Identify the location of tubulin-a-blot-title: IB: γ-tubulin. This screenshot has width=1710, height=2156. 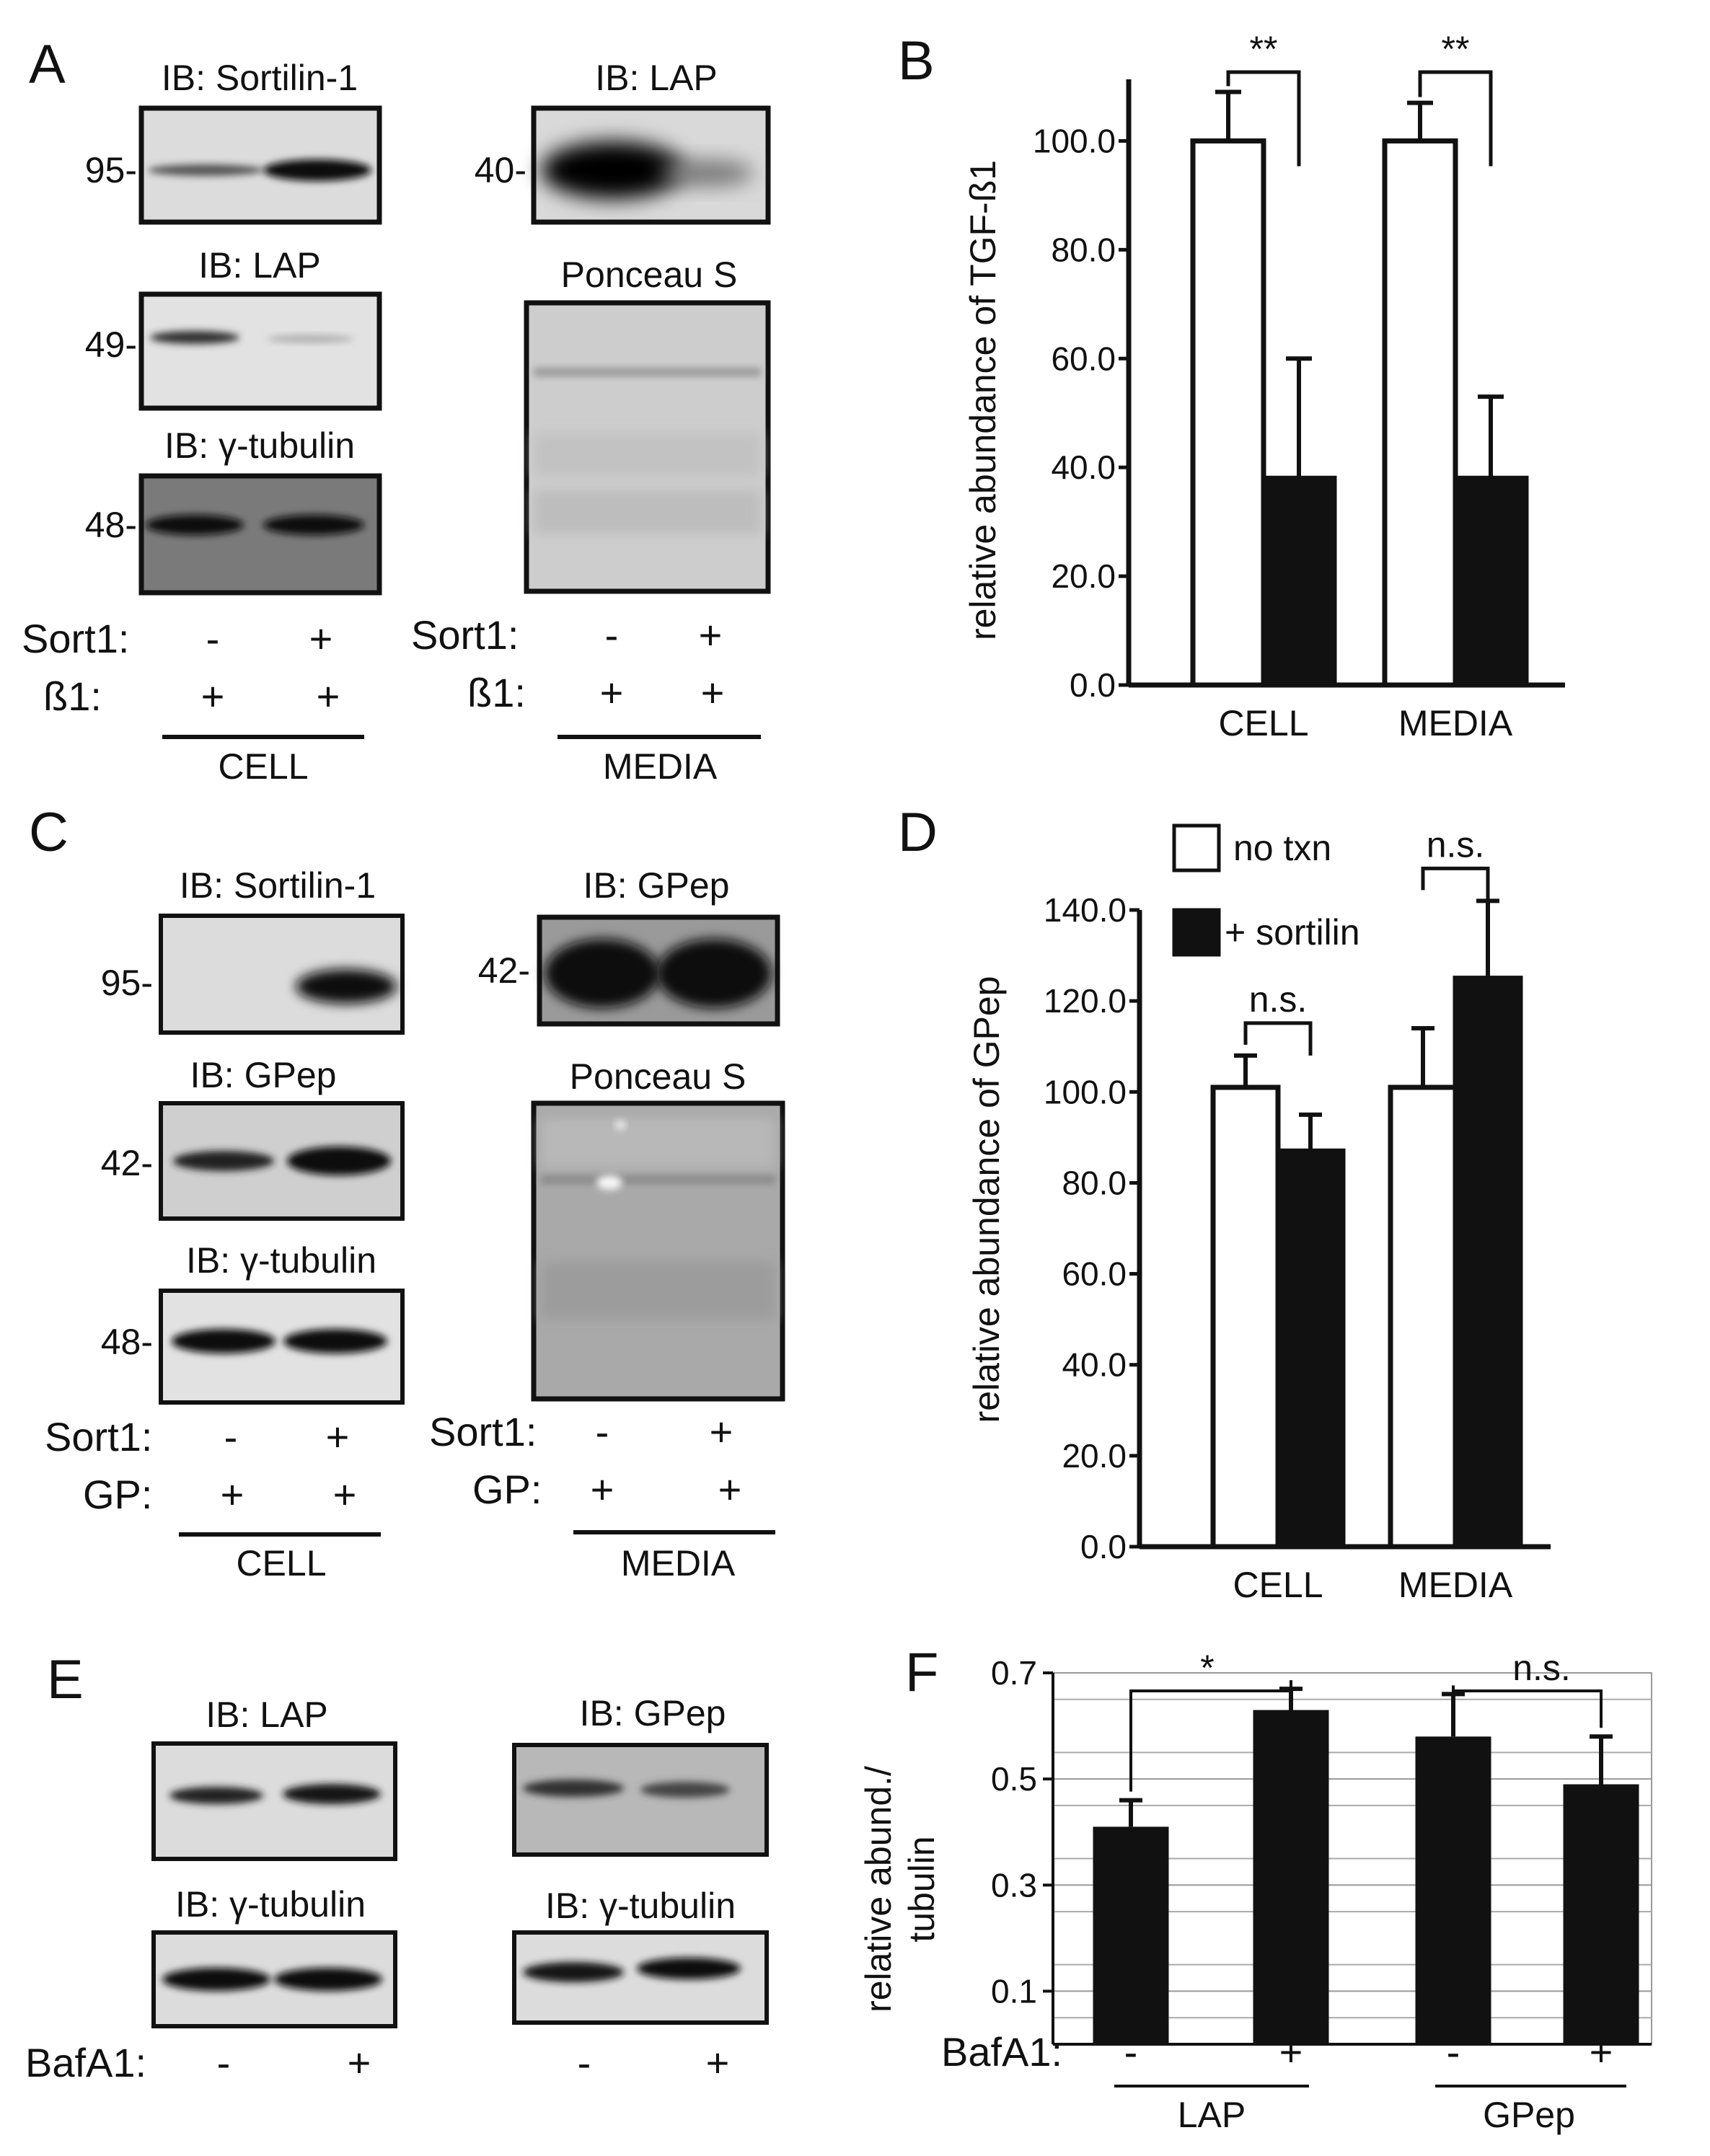
(259, 445).